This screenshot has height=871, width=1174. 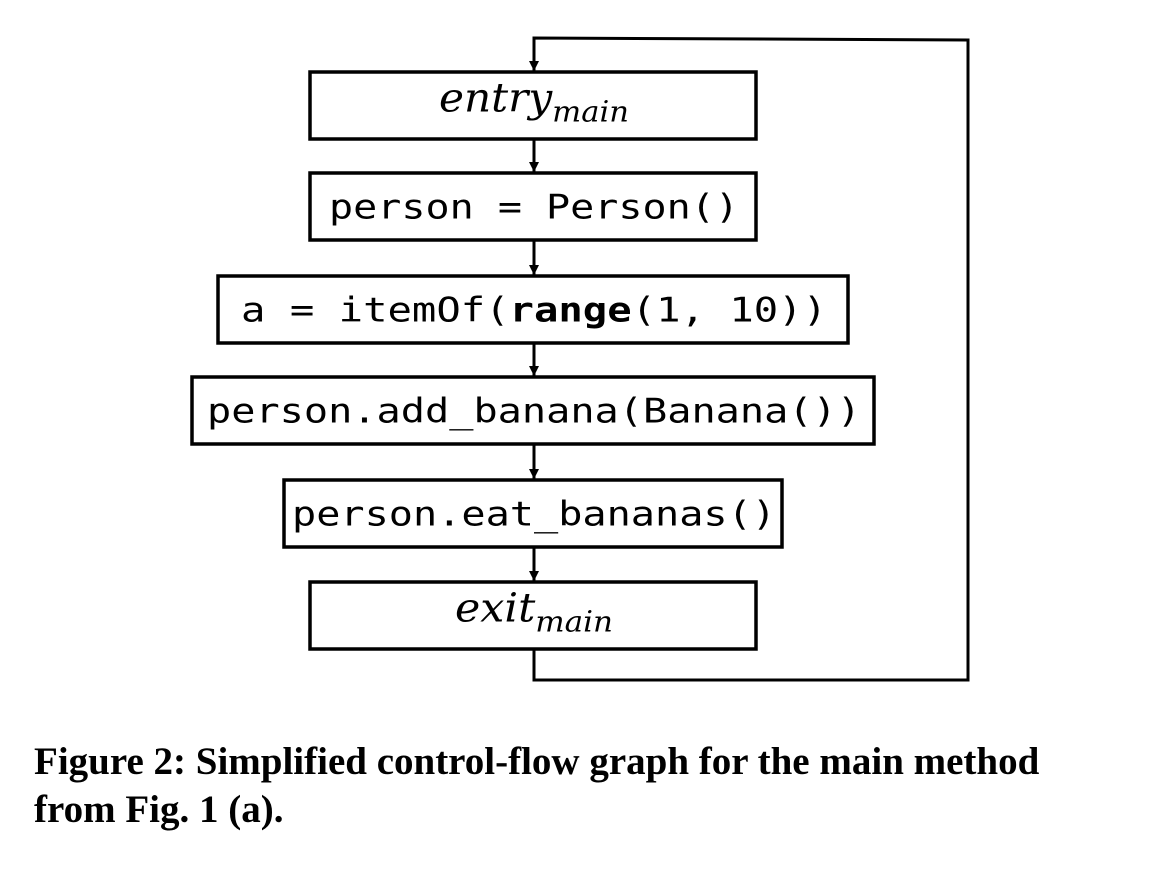 I want to click on node-label: person.eat_bananas(), so click(x=534, y=515).